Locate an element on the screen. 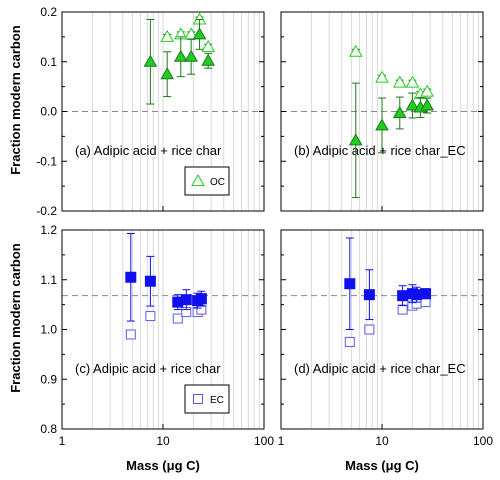  legend-label: EC is located at coordinates (217, 400).